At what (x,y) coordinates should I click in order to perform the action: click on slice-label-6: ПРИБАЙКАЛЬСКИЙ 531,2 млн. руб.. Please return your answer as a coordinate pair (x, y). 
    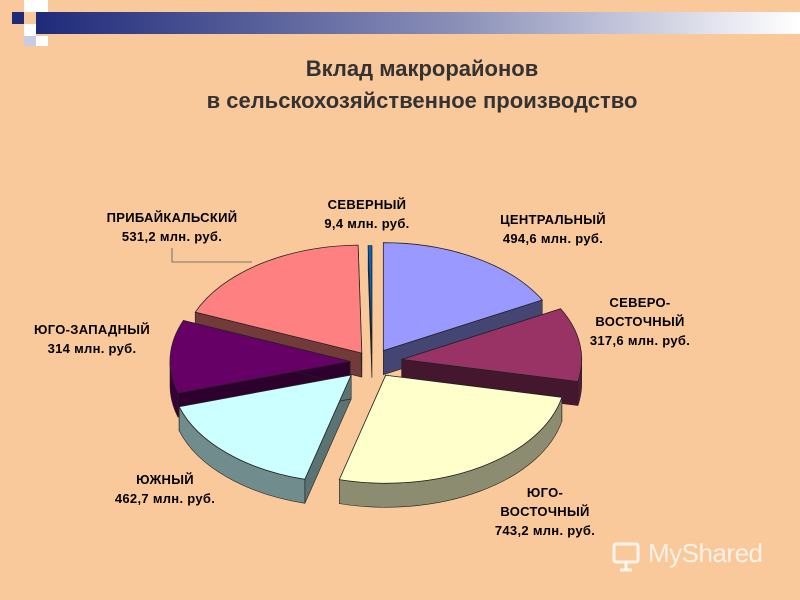
    Looking at the image, I should click on (172, 227).